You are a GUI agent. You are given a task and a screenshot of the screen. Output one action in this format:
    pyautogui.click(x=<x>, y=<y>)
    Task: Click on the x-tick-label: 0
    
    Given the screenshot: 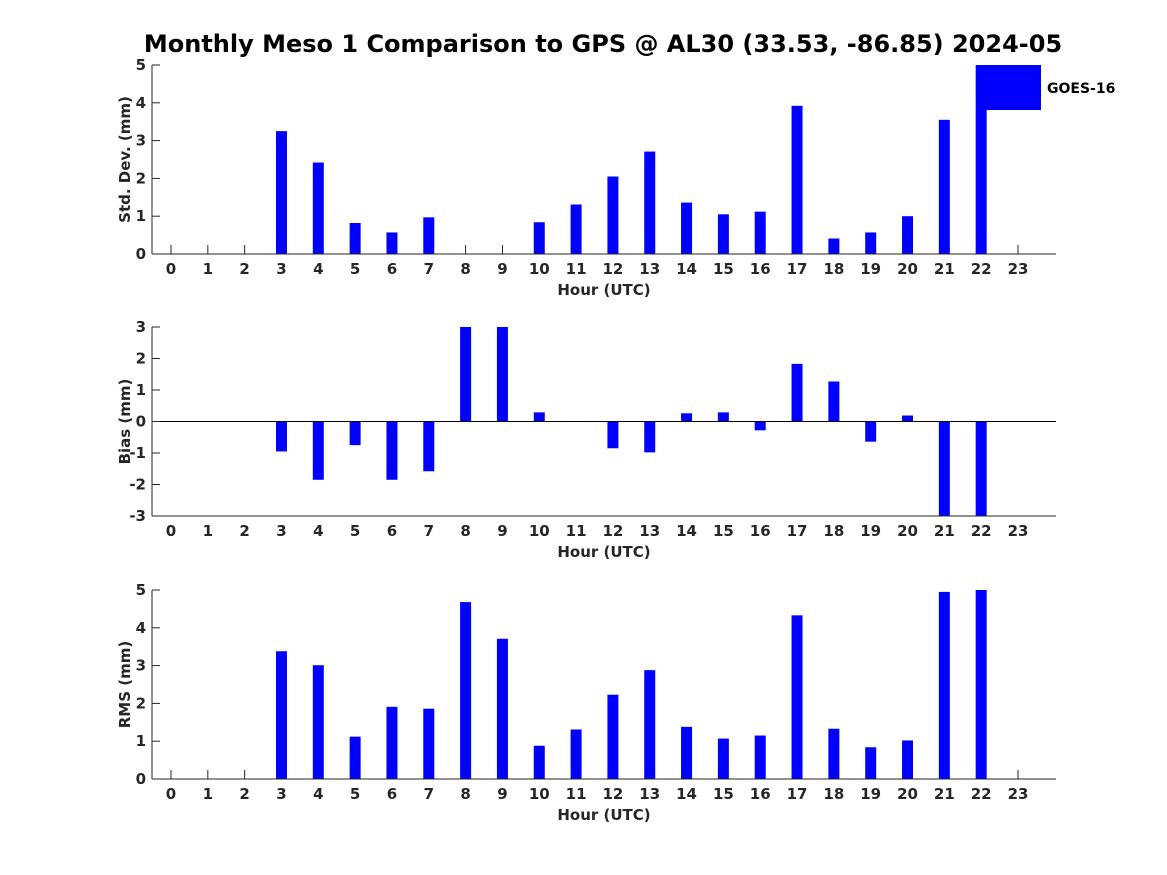 What is the action you would take?
    pyautogui.click(x=171, y=531)
    